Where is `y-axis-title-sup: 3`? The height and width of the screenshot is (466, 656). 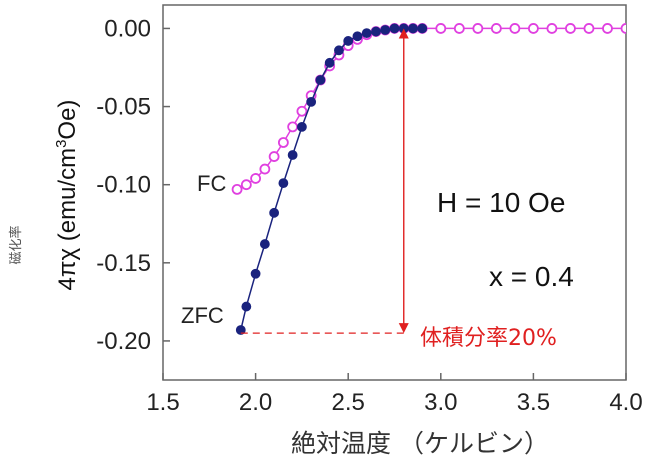 y-axis-title-sup: 3 is located at coordinates (61, 144).